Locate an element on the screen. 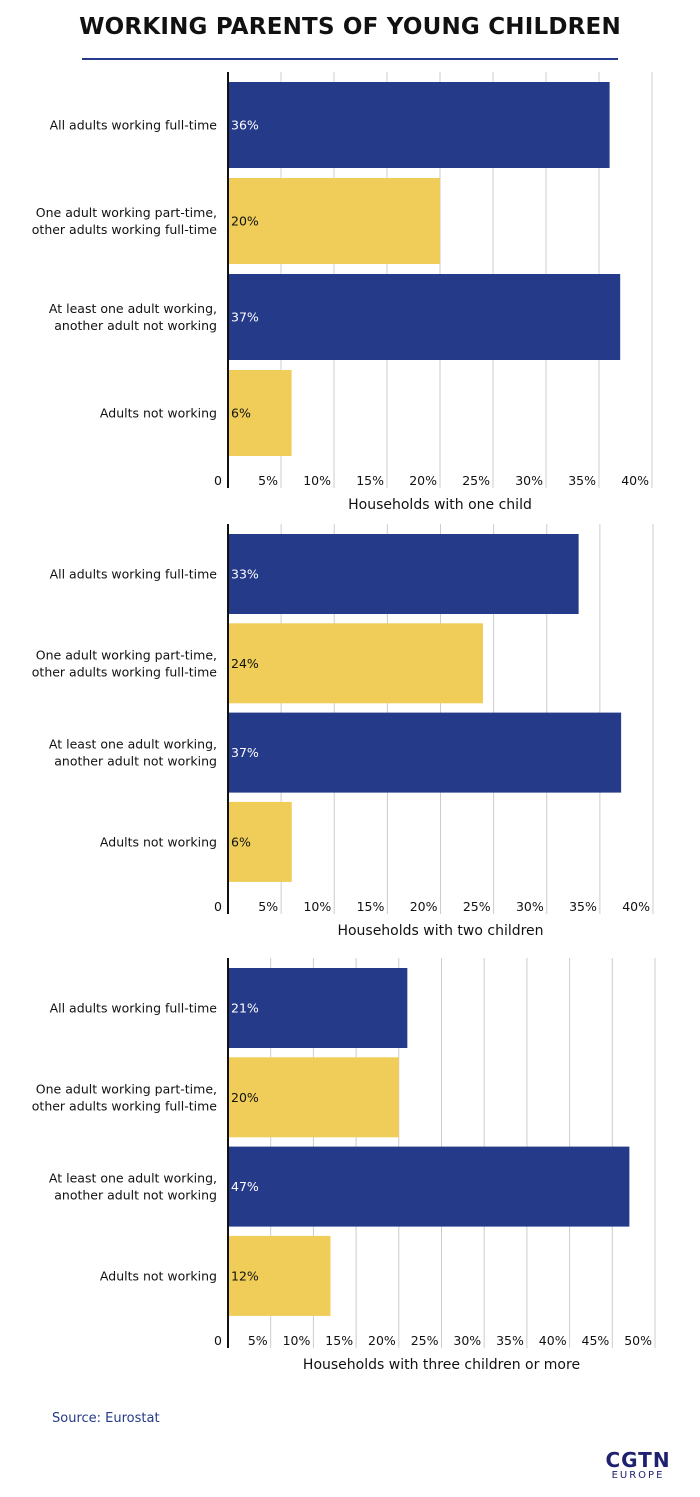 Image resolution: width=700 pixels, height=1497 pixels. logo-wordmark: CGTN is located at coordinates (638, 1460).